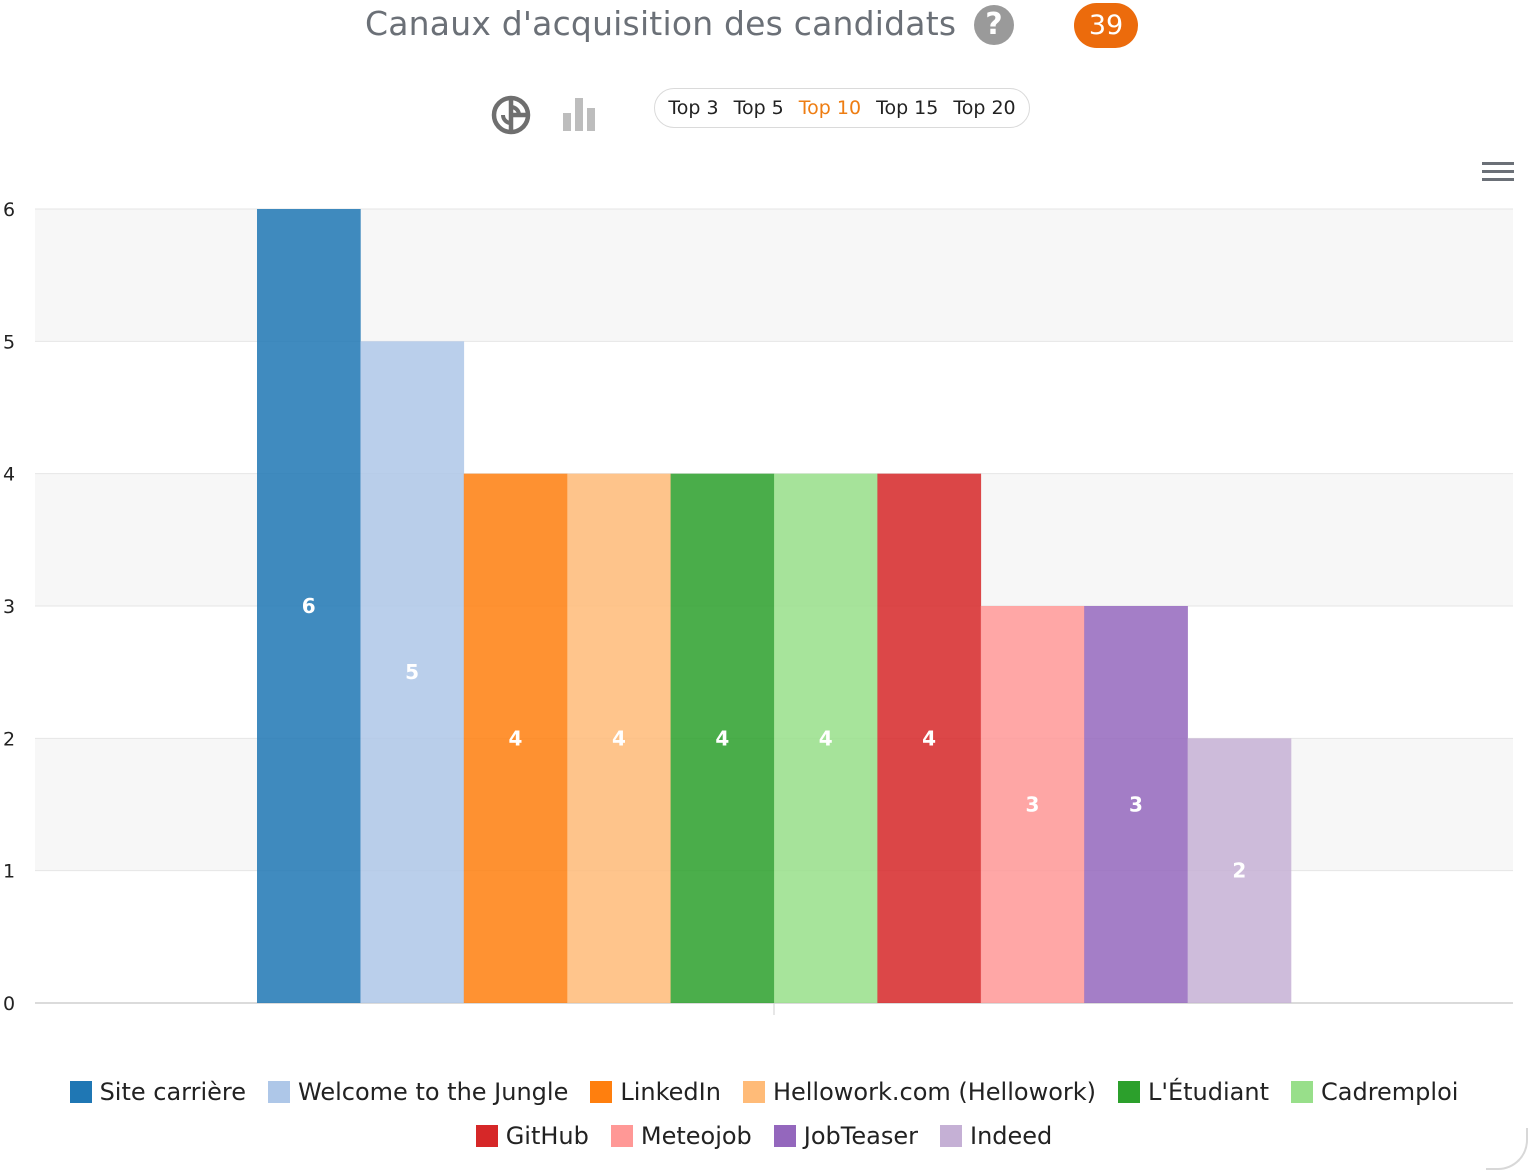 This screenshot has height=1170, width=1528. Describe the element at coordinates (9, 475) in the screenshot. I see `y-tick-label: 4` at that location.